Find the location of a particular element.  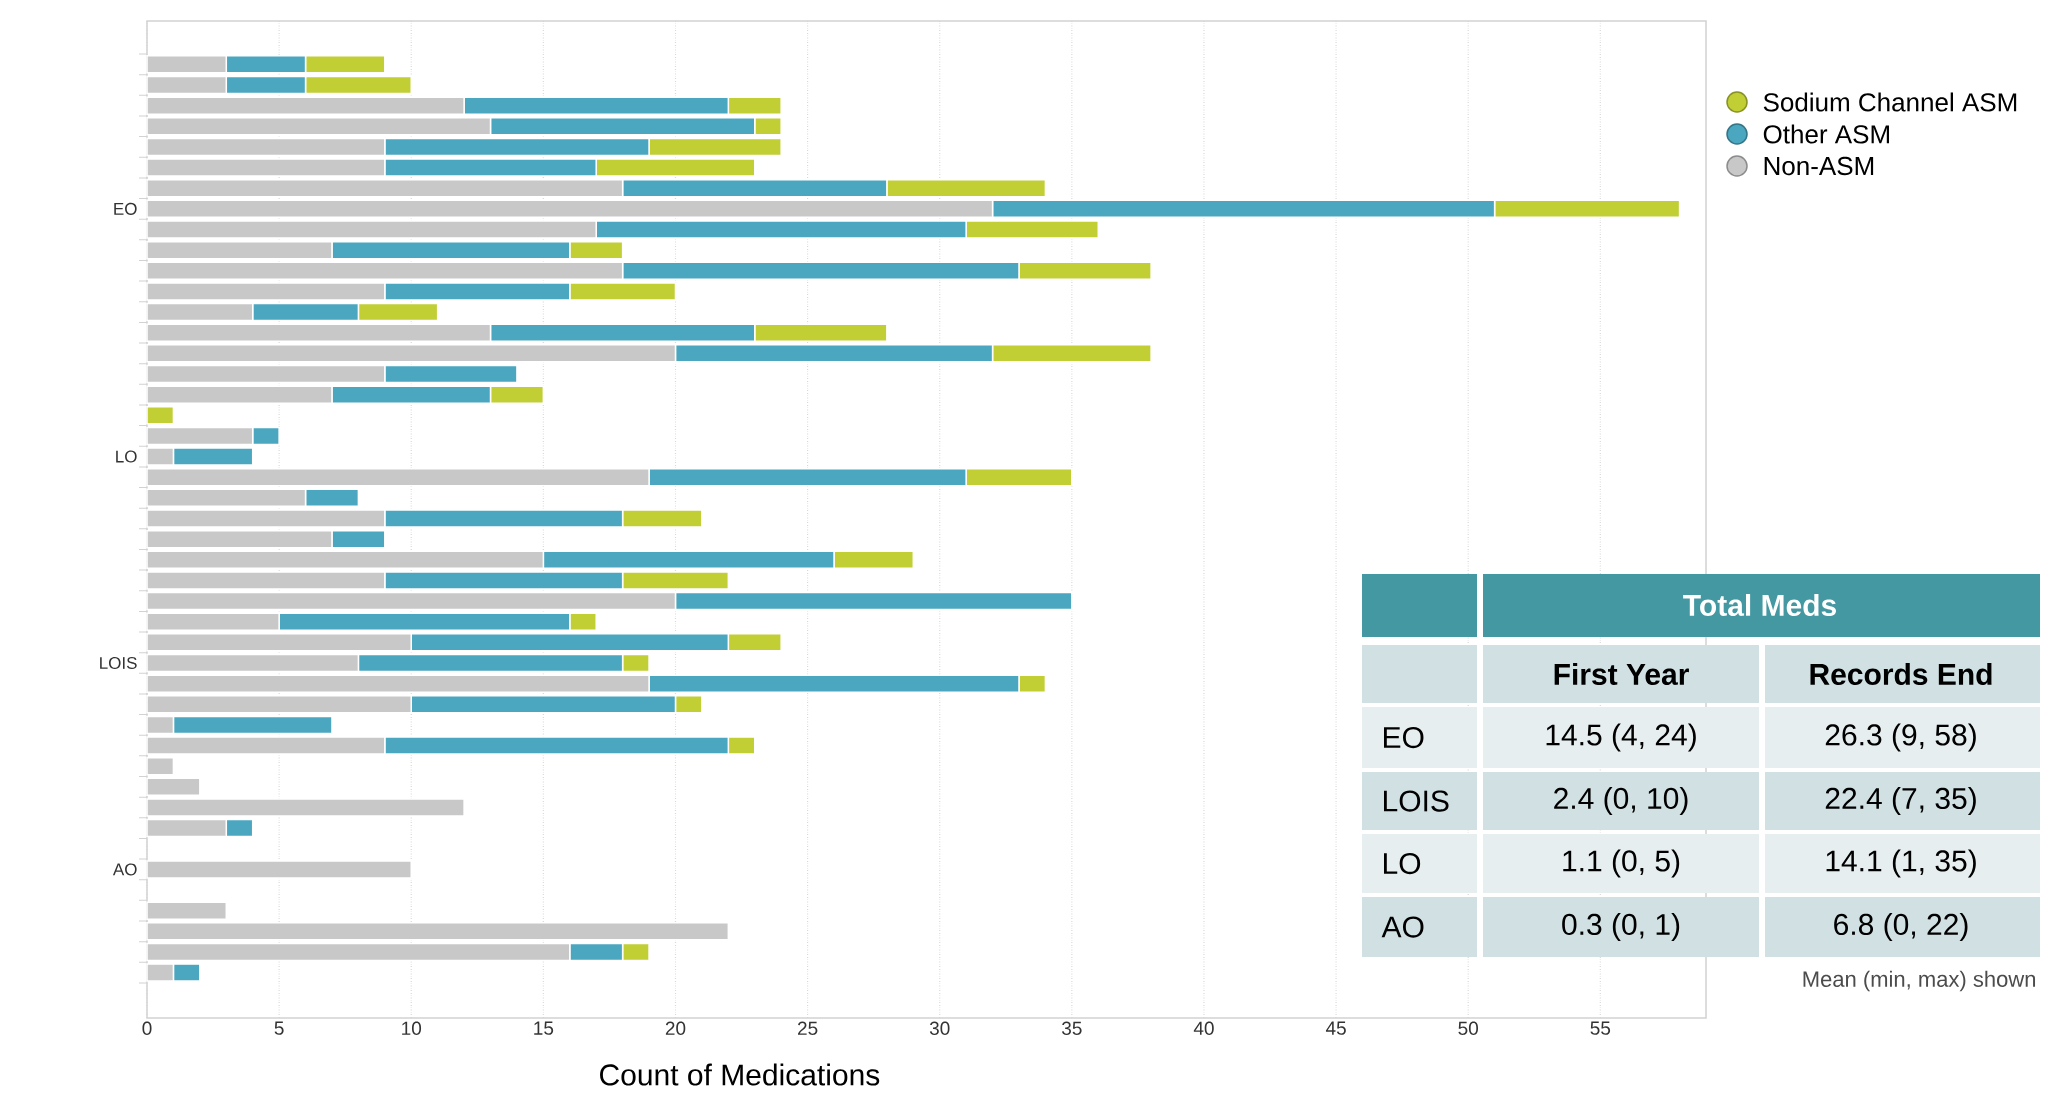

annotation: LOIS is located at coordinates (1416, 801).